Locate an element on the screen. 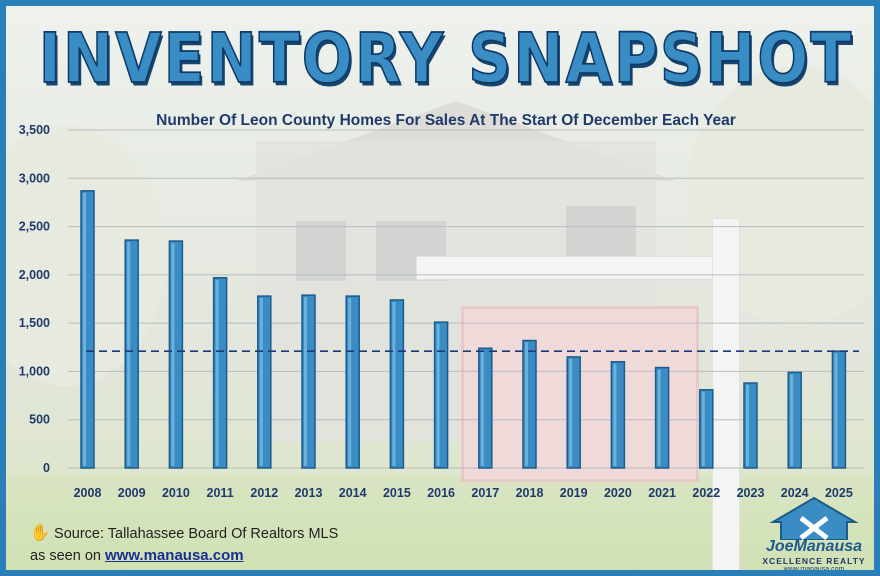  y-tick-label: 0 is located at coordinates (46, 468).